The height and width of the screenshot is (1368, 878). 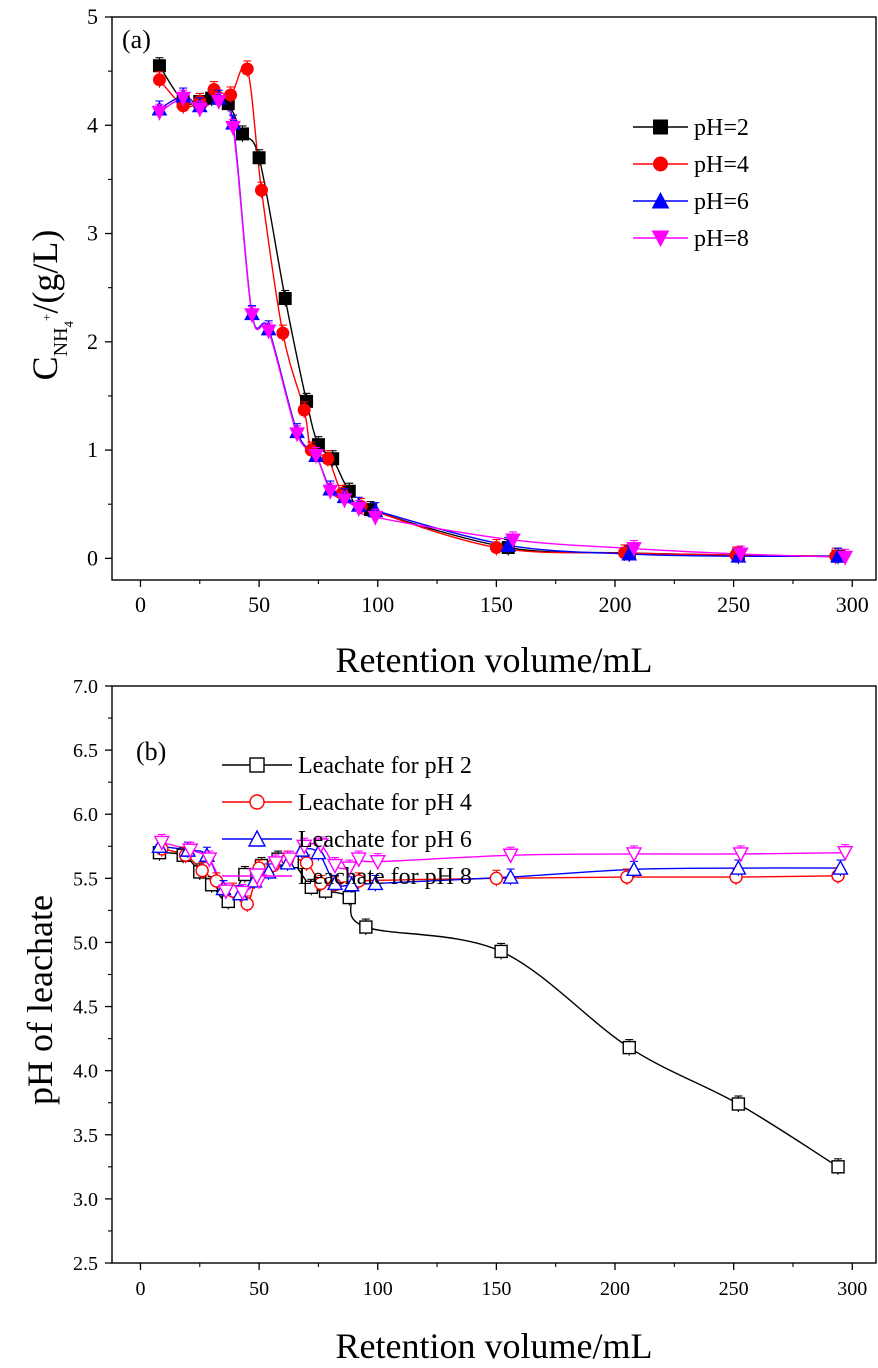 I want to click on legend-item: Leachate for pH 6, so click(x=347, y=840).